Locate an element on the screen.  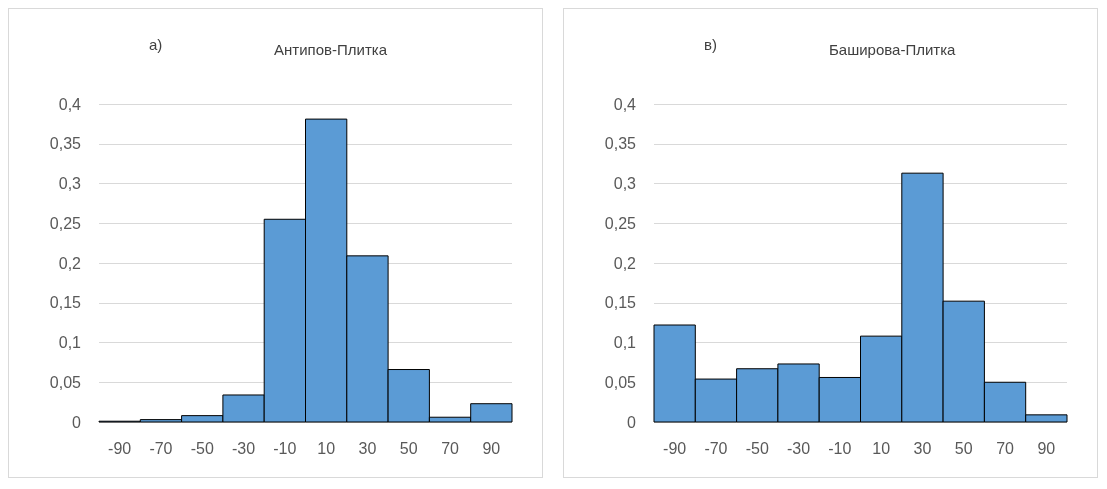
text: в) is located at coordinates (710, 44).